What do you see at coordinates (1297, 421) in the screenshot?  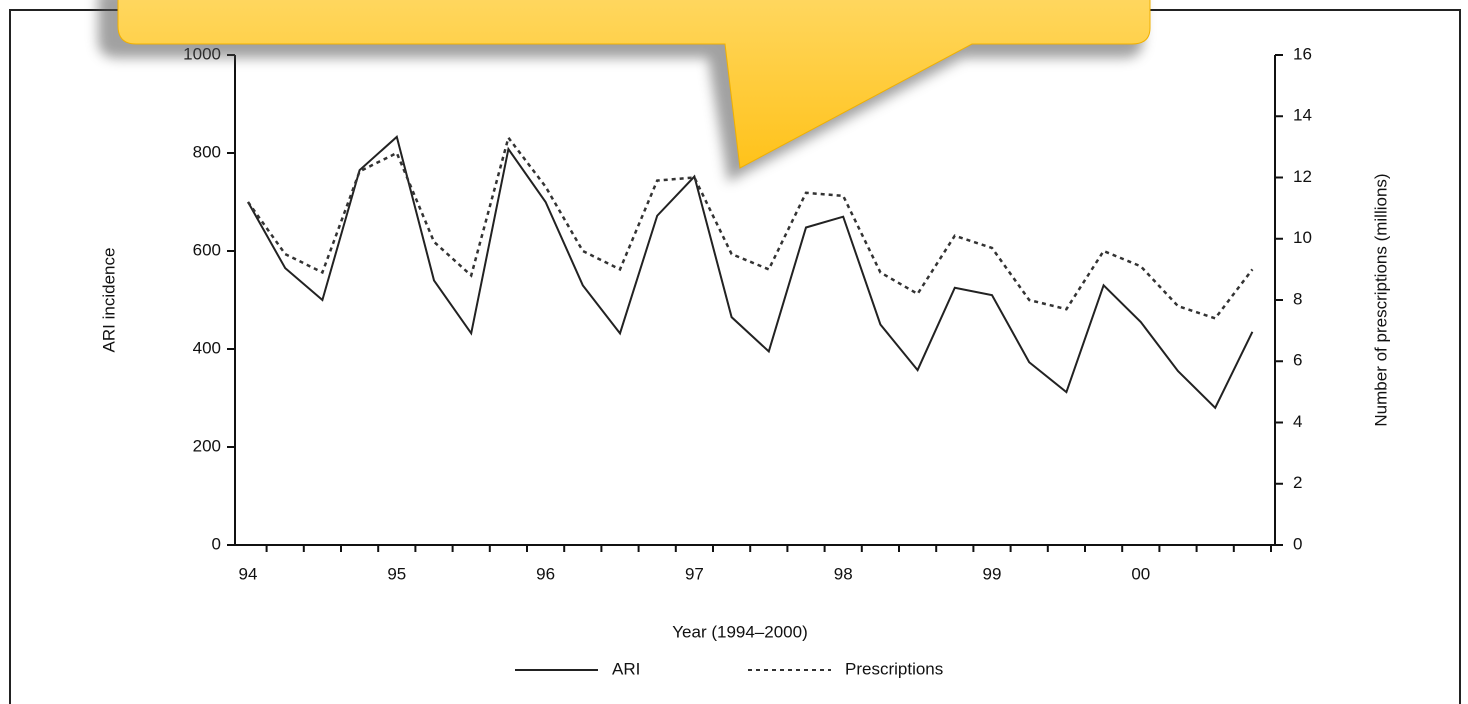 I see `y2-tick-label: 4` at bounding box center [1297, 421].